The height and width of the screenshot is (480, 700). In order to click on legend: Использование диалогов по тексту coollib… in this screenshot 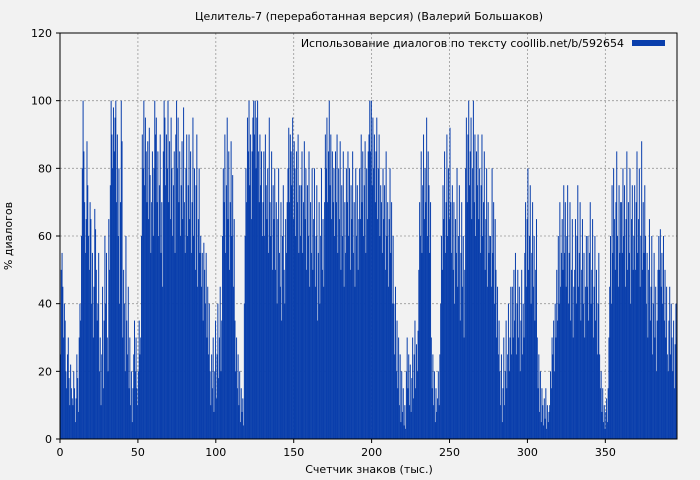, I will do `click(483, 43)`.